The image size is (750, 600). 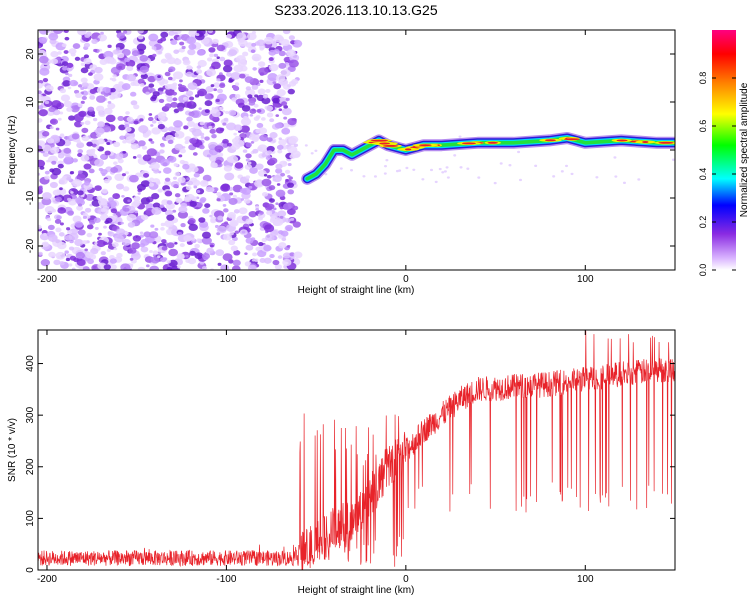 What do you see at coordinates (406, 279) in the screenshot?
I see `spectrogram-x-tick-label: 0` at bounding box center [406, 279].